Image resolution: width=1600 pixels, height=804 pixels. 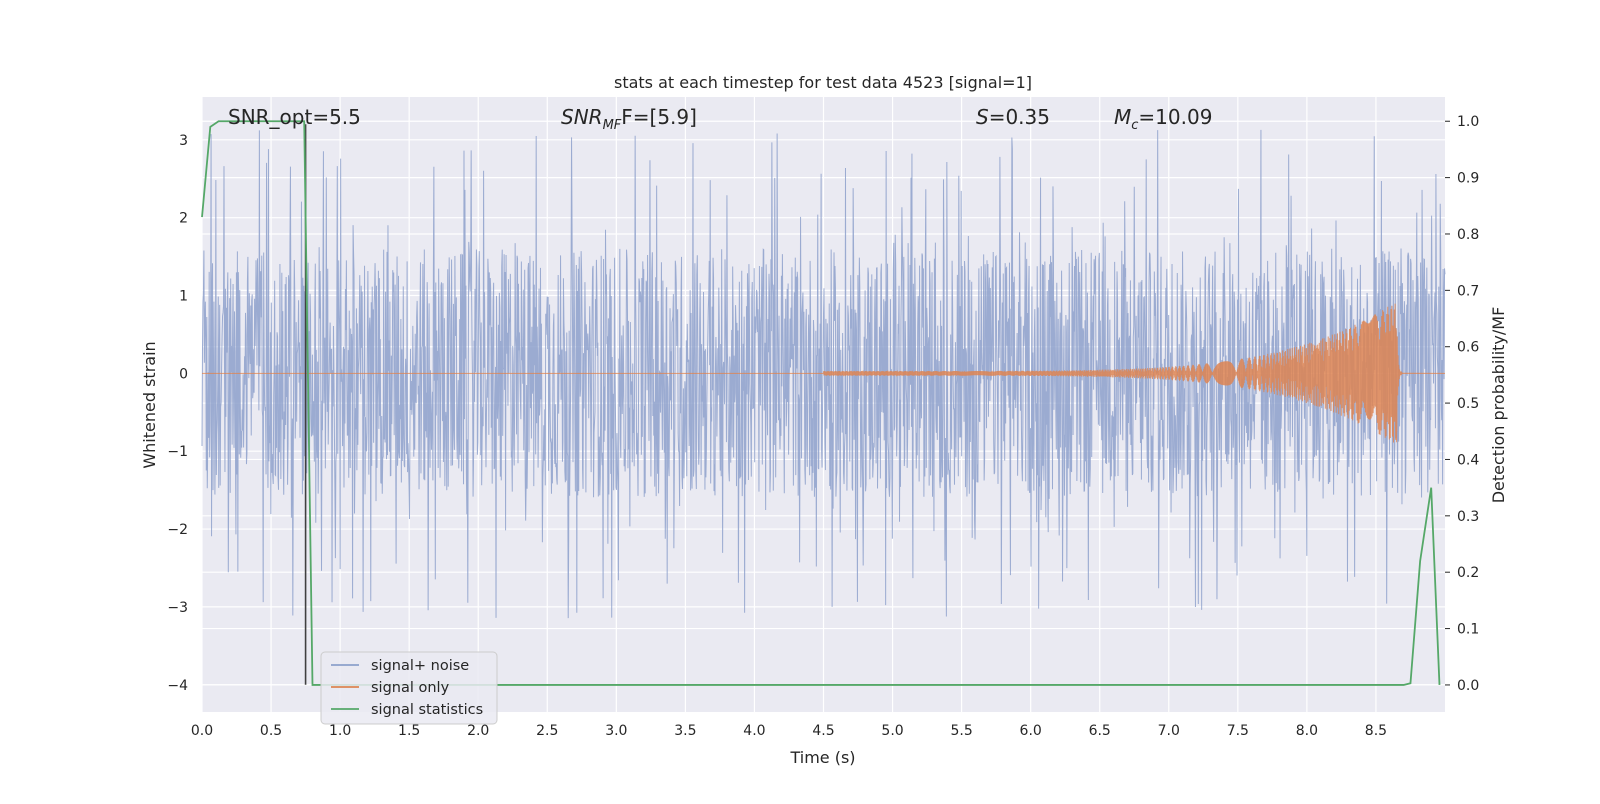 I want to click on left-y-tick-label: −1, so click(x=177, y=452).